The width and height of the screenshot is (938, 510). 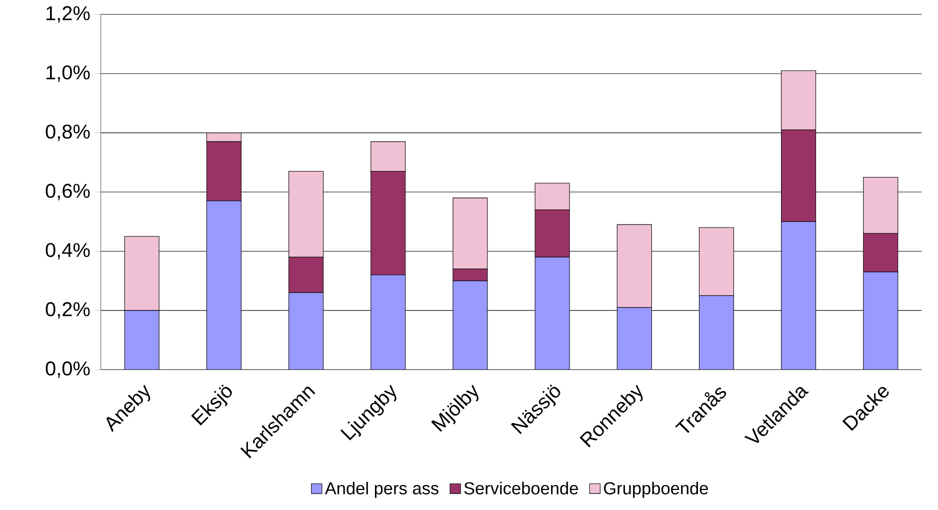 I want to click on legend-label: Serviceboende, so click(x=521, y=488).